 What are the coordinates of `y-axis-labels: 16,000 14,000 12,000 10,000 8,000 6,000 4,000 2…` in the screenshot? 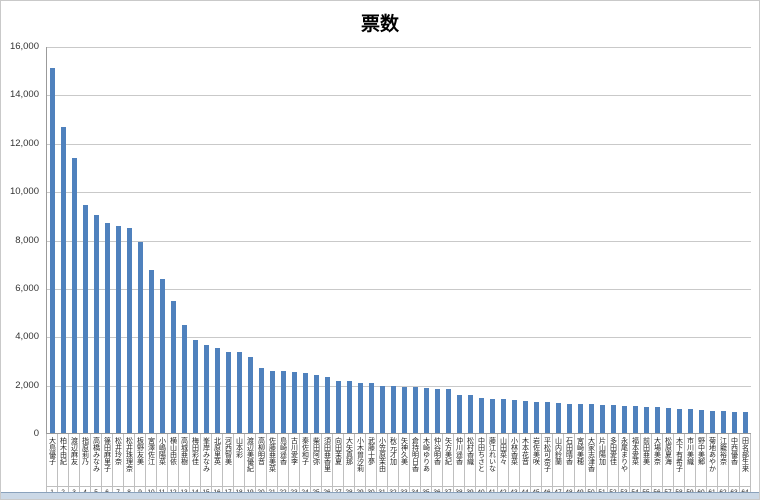 It's located at (21, 250).